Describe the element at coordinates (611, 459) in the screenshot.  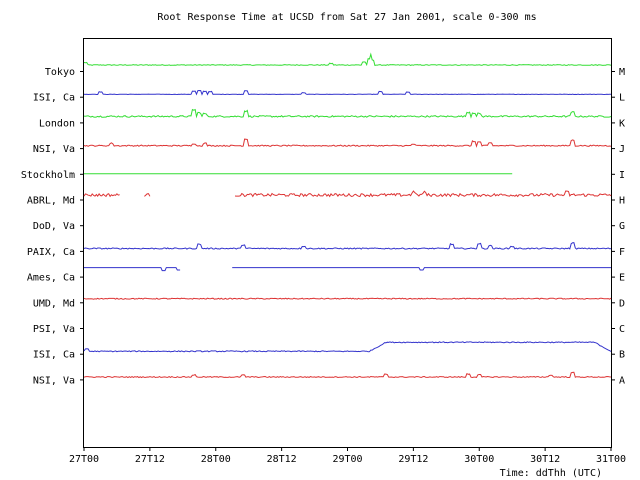
I see `x-tick-label: 31T00` at that location.